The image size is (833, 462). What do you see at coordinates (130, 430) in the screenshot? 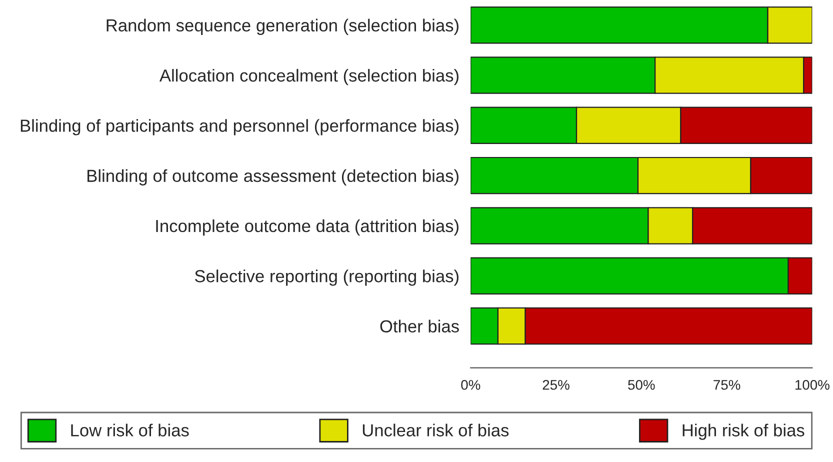
I see `legend-label: Low risk of bias` at bounding box center [130, 430].